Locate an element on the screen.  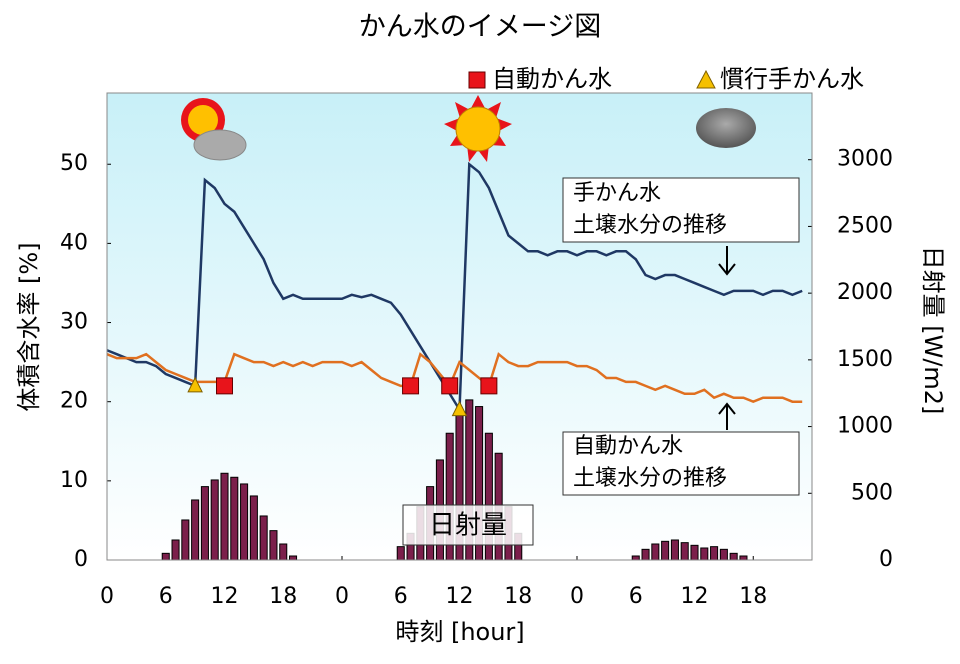
sun-cloud-icon is located at coordinates (214, 129).